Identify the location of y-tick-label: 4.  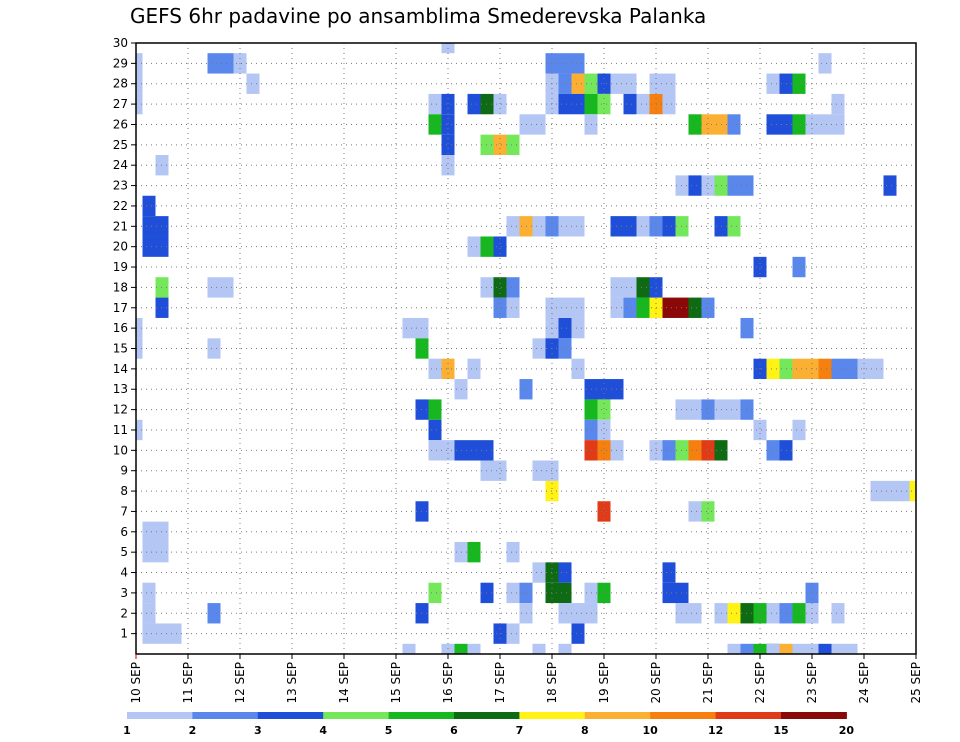
(124, 573).